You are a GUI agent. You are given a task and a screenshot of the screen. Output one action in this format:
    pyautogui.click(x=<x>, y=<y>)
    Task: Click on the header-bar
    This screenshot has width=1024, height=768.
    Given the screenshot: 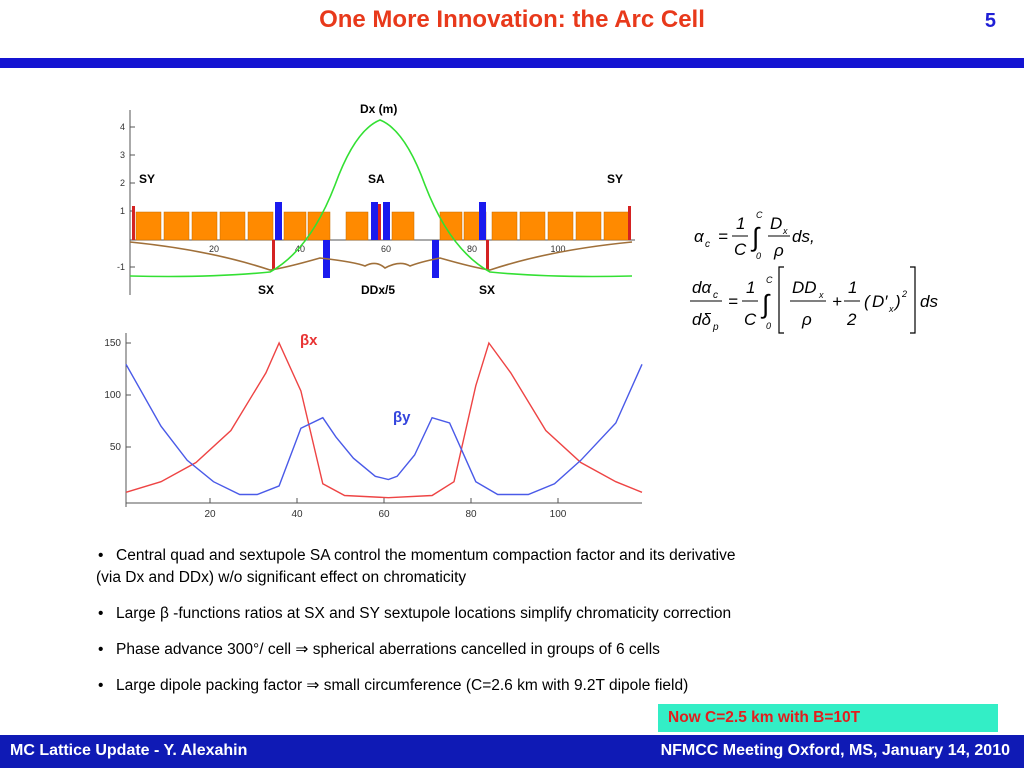 What is the action you would take?
    pyautogui.click(x=512, y=63)
    